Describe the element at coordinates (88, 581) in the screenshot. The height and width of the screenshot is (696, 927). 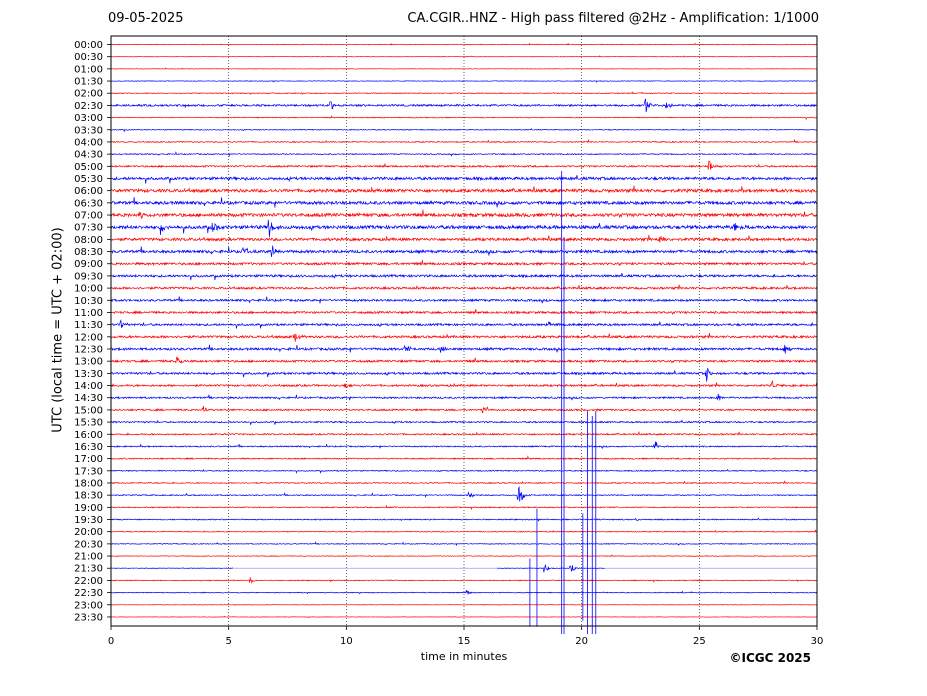
I see `y-tick-label: 22:00` at that location.